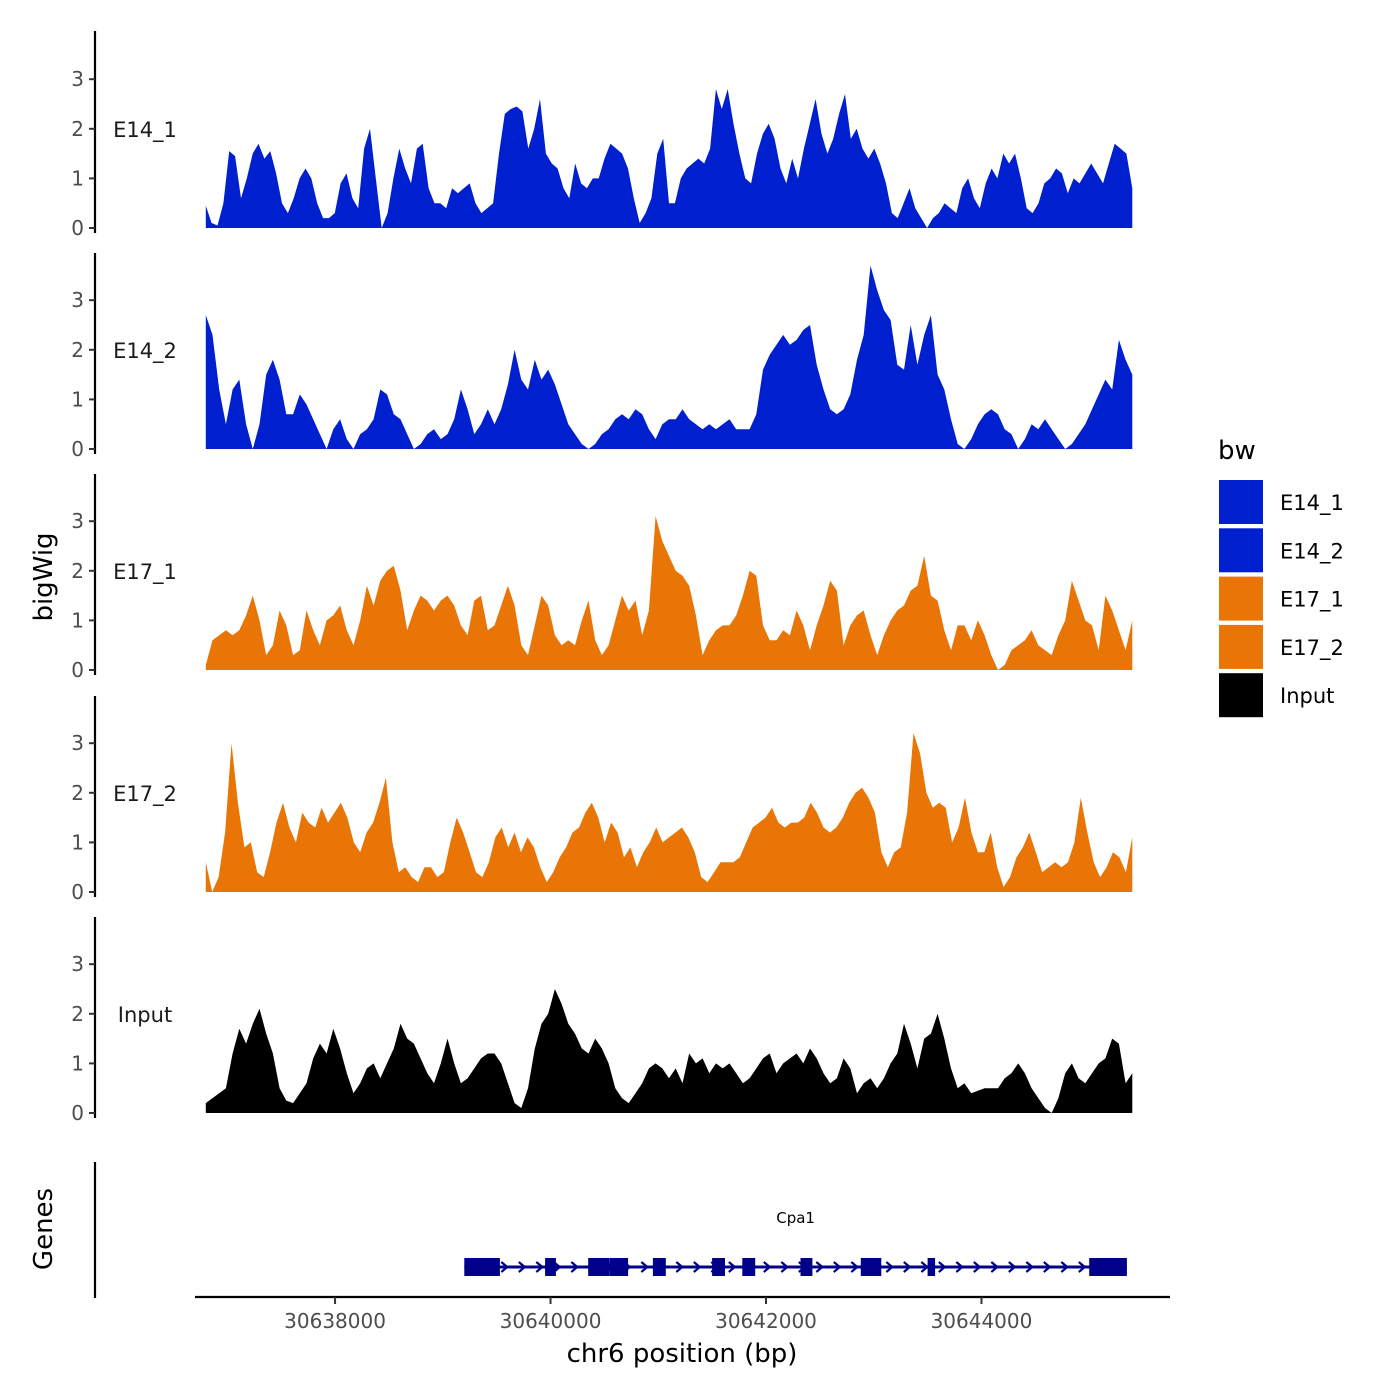  What do you see at coordinates (44, 1229) in the screenshot?
I see `genes-axis-title: Genes` at bounding box center [44, 1229].